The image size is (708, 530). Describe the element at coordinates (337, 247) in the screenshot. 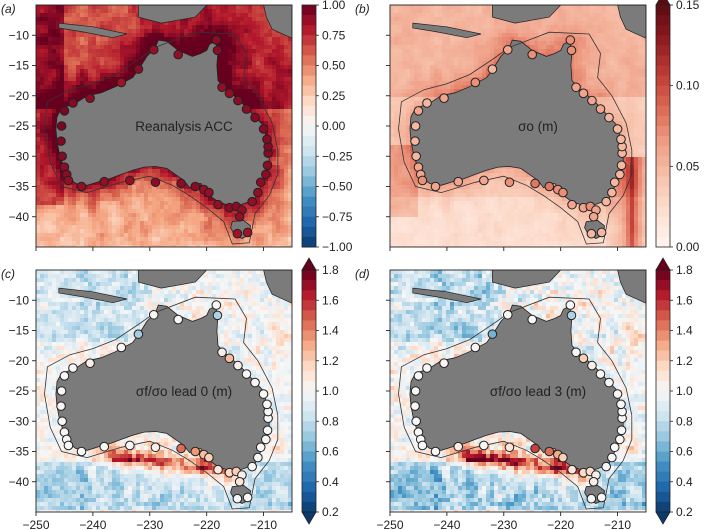

I see `colorbar-tick-label: −1.00` at that location.